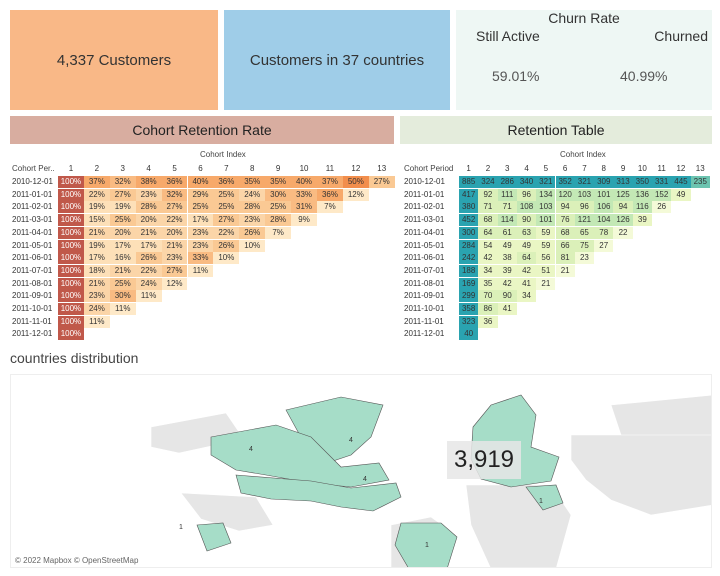  Describe the element at coordinates (642, 182) in the screenshot. I see `retention-cell: 350` at that location.